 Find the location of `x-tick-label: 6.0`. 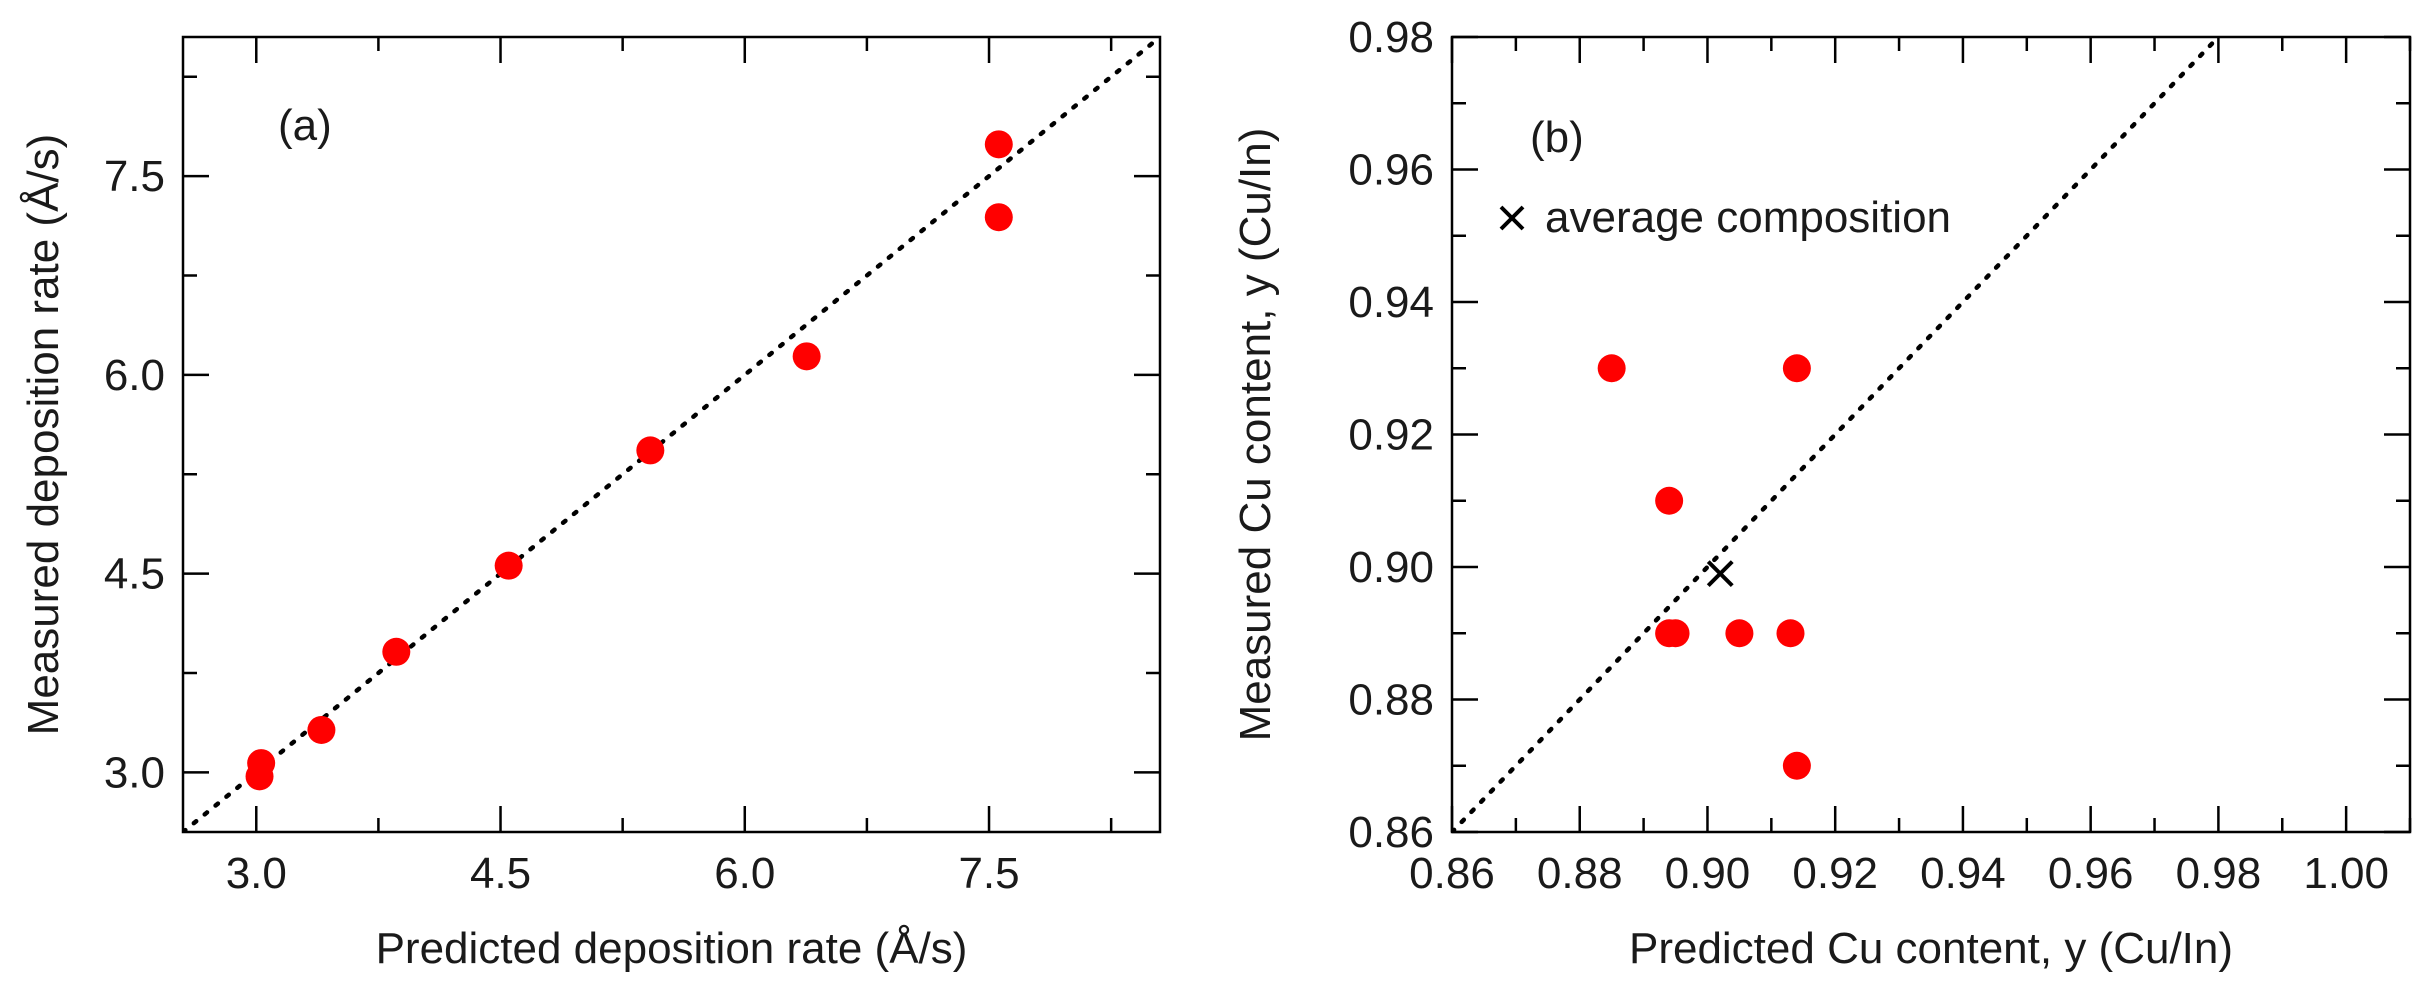

x-tick-label: 6.0 is located at coordinates (744, 873).